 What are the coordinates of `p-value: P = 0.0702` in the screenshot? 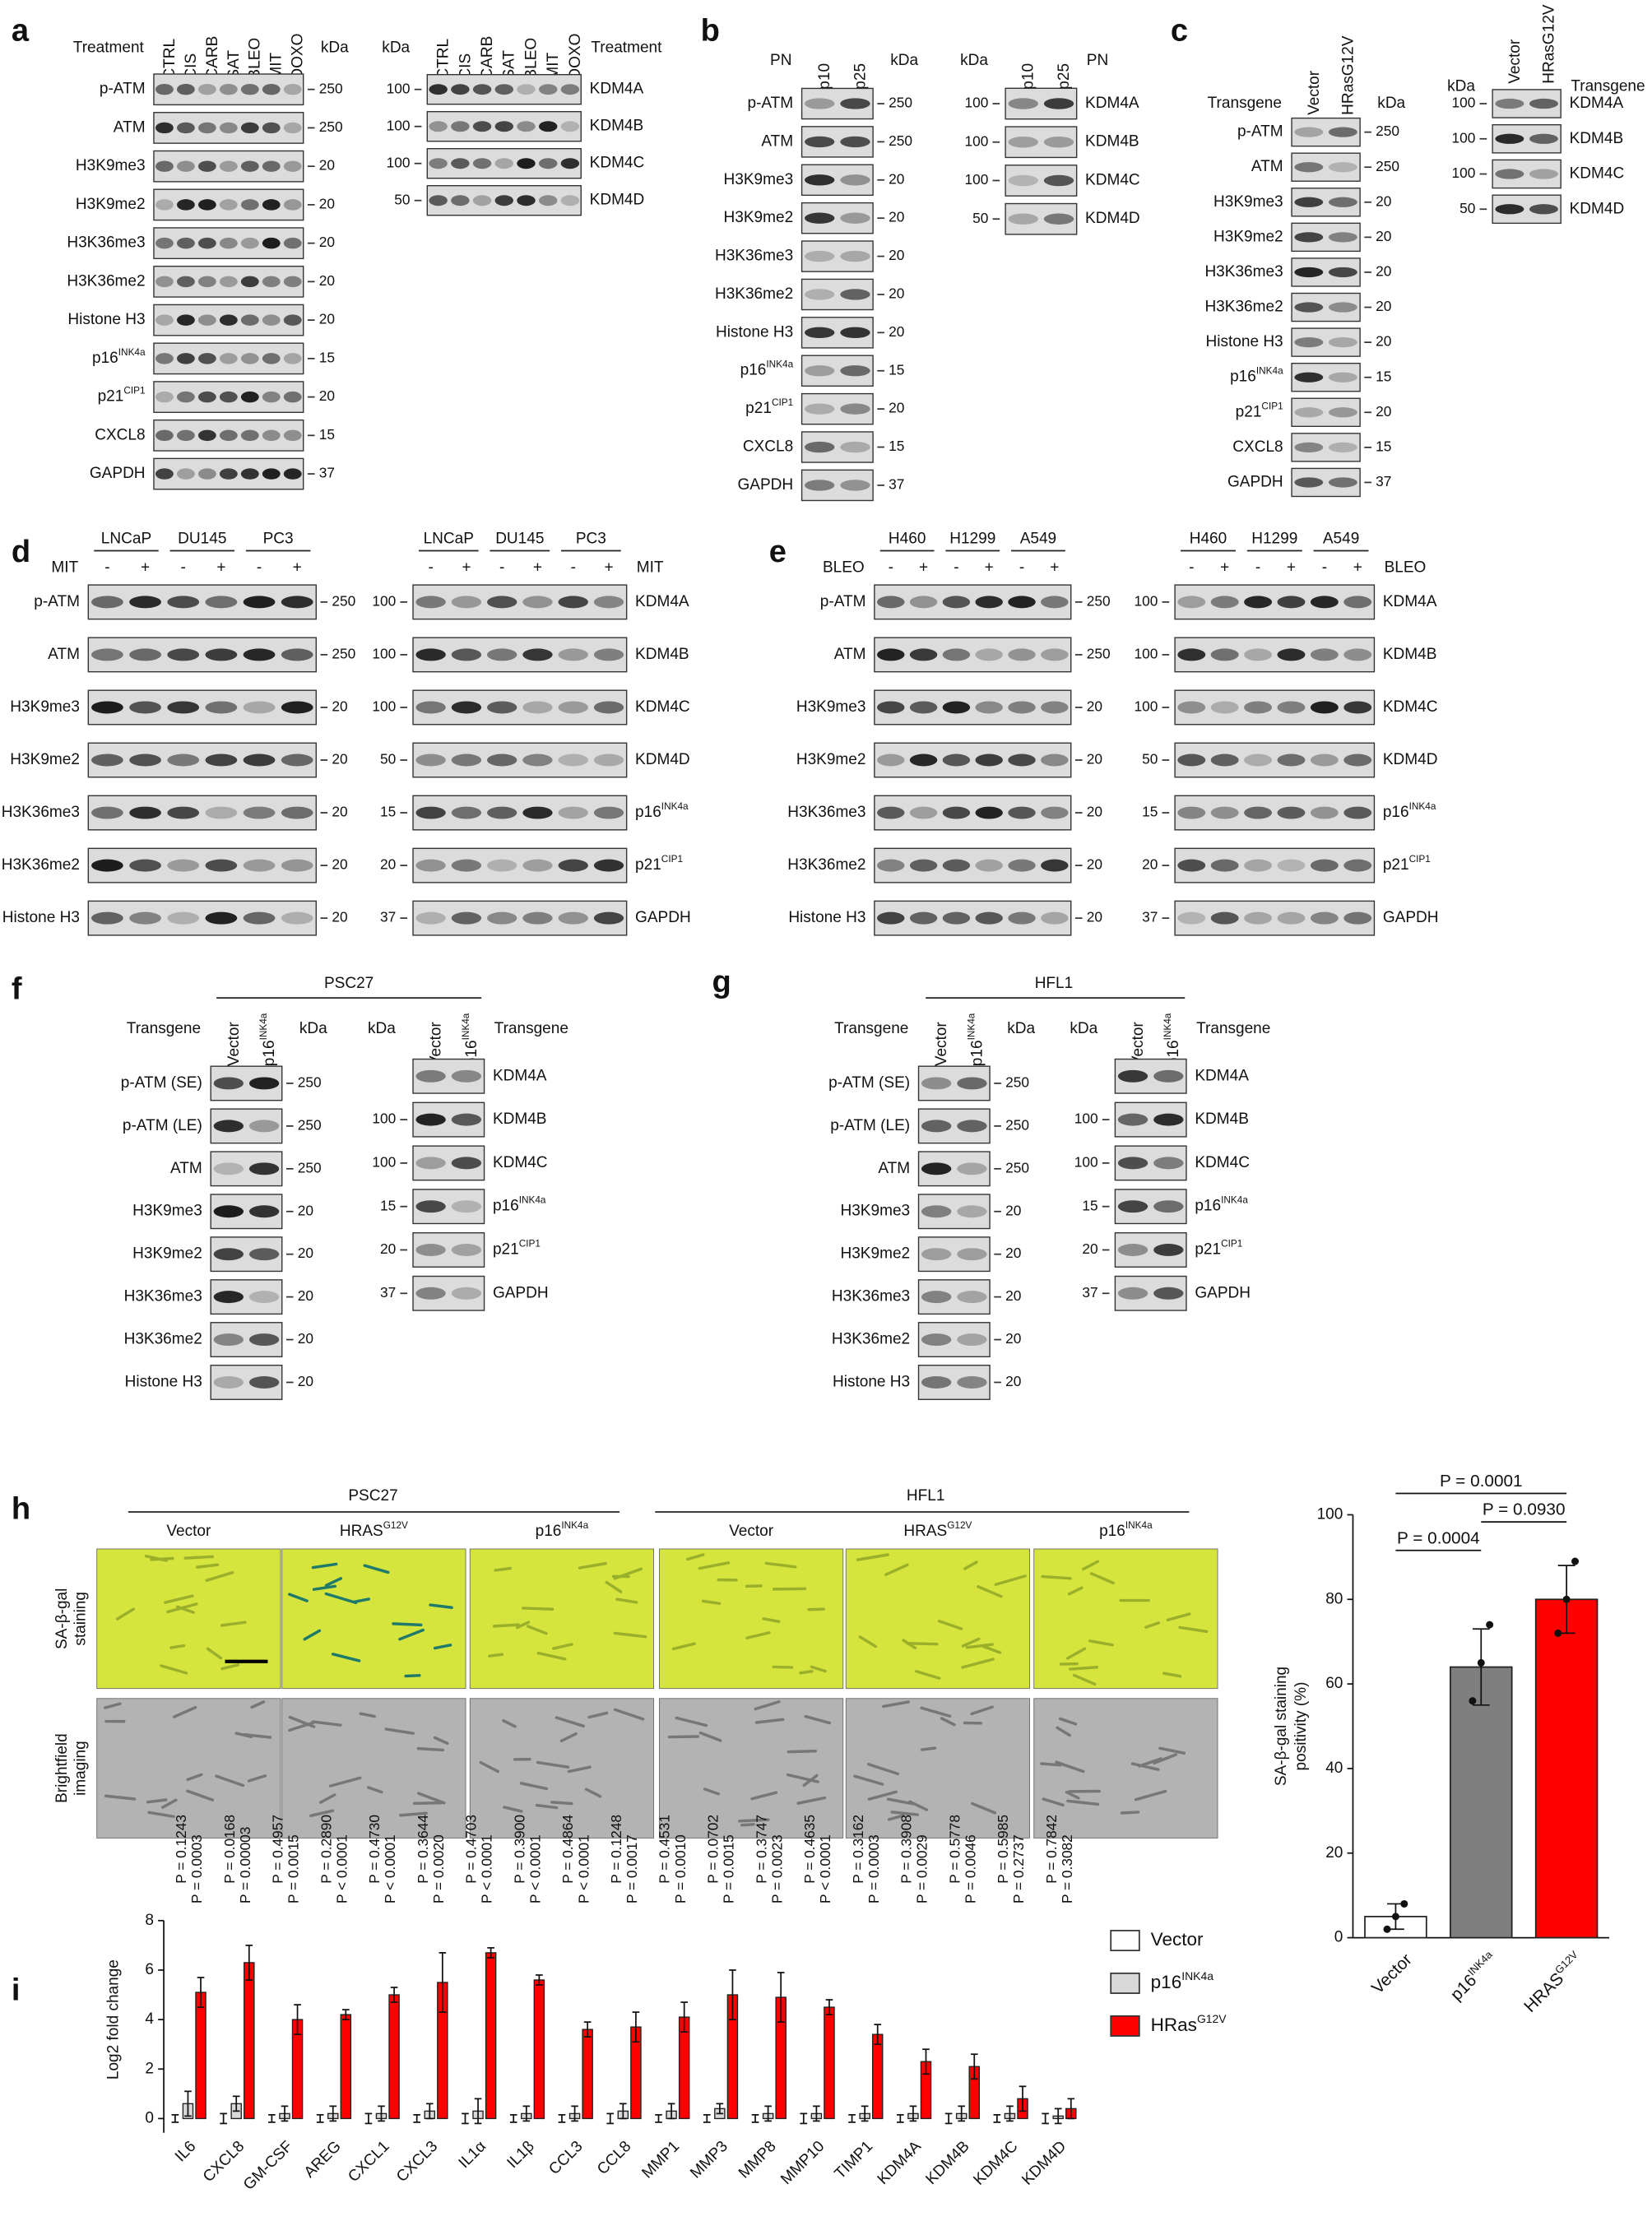 It's located at (713, 1849).